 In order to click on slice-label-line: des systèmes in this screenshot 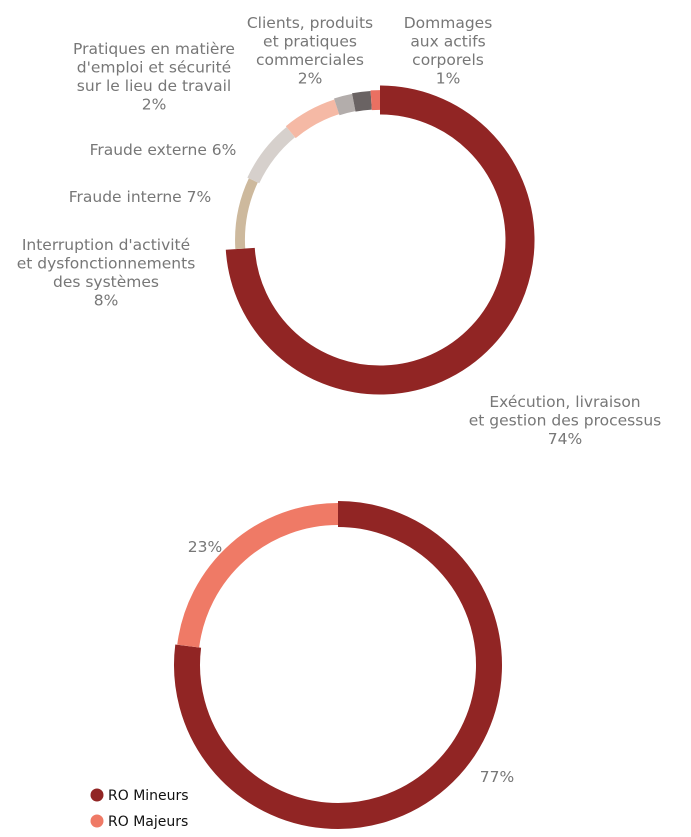, I will do `click(106, 282)`.